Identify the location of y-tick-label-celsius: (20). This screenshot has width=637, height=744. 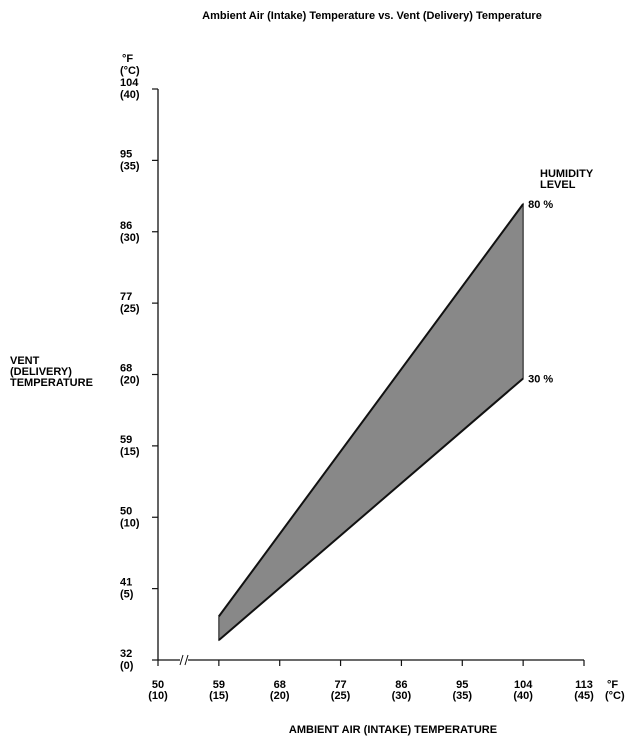
(130, 381).